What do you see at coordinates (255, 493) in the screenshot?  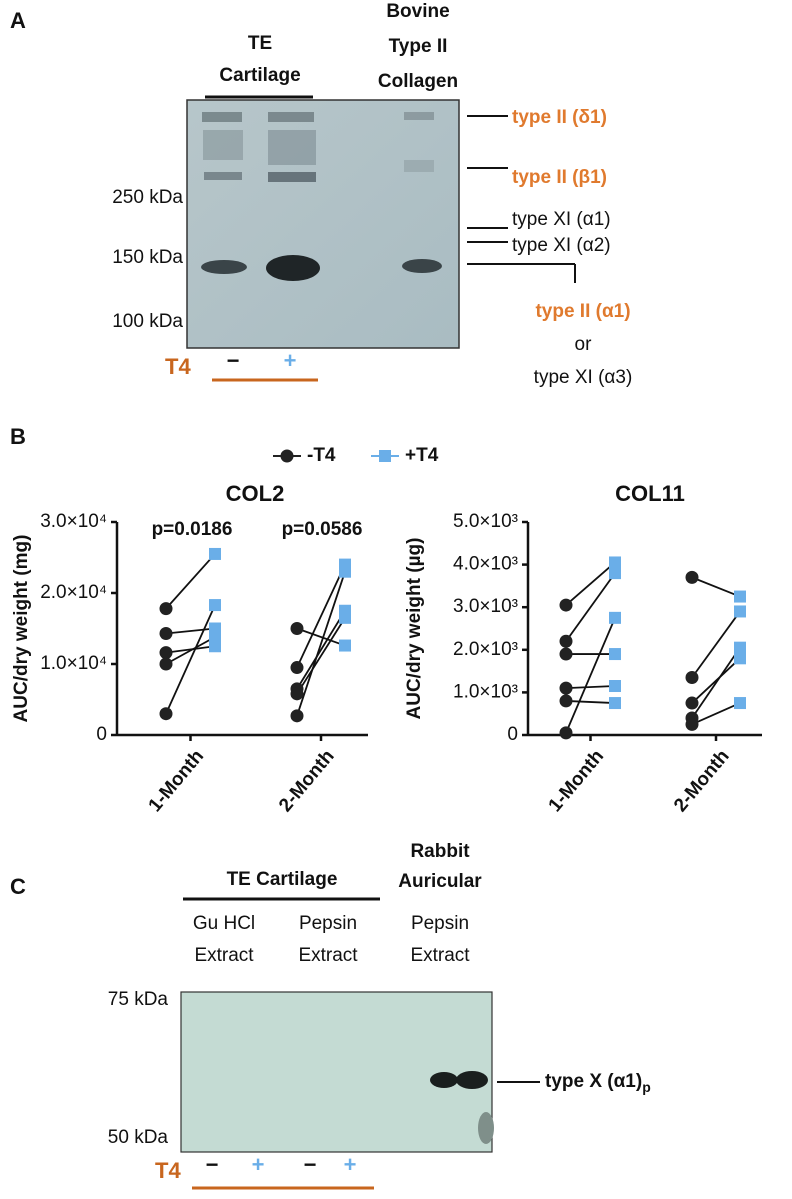 I see `chart-title: COL2` at bounding box center [255, 493].